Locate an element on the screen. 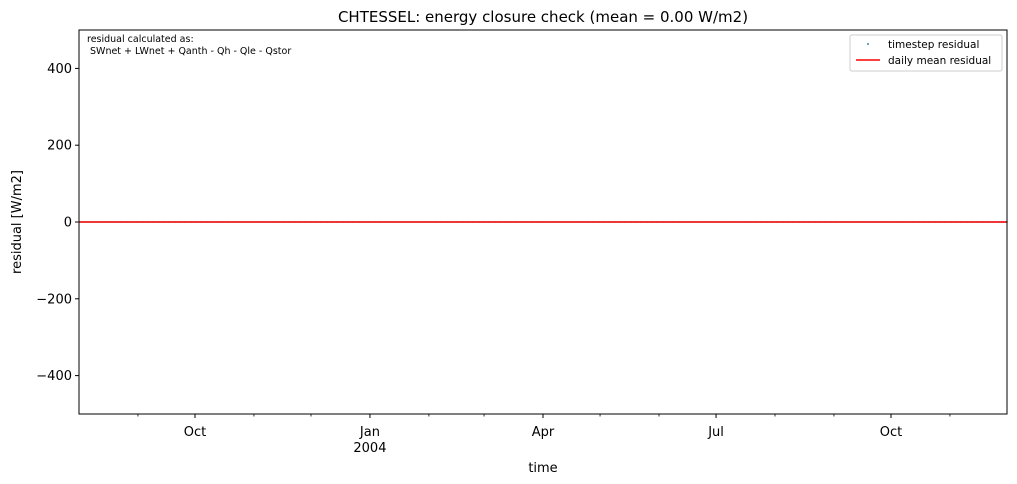 The height and width of the screenshot is (484, 1017). legend-label-daily-mean-residual: daily mean residual is located at coordinates (939, 61).